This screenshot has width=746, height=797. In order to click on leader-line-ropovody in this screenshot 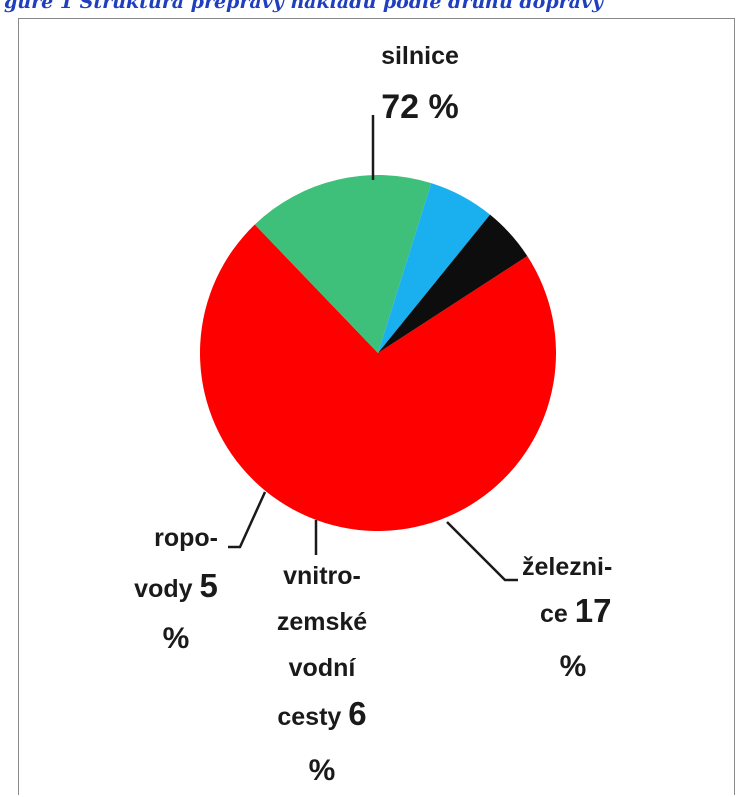, I will do `click(247, 520)`.